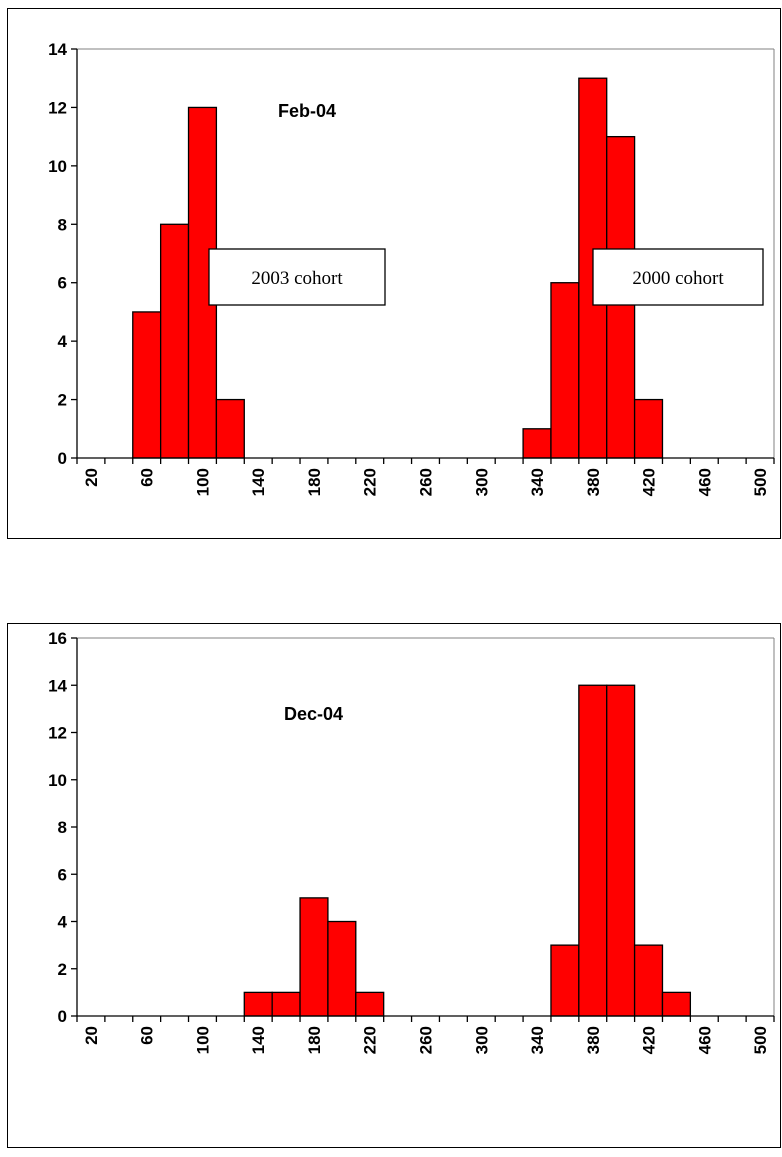 This screenshot has width=782, height=1157. What do you see at coordinates (307, 111) in the screenshot?
I see `chart-title: Feb-04` at bounding box center [307, 111].